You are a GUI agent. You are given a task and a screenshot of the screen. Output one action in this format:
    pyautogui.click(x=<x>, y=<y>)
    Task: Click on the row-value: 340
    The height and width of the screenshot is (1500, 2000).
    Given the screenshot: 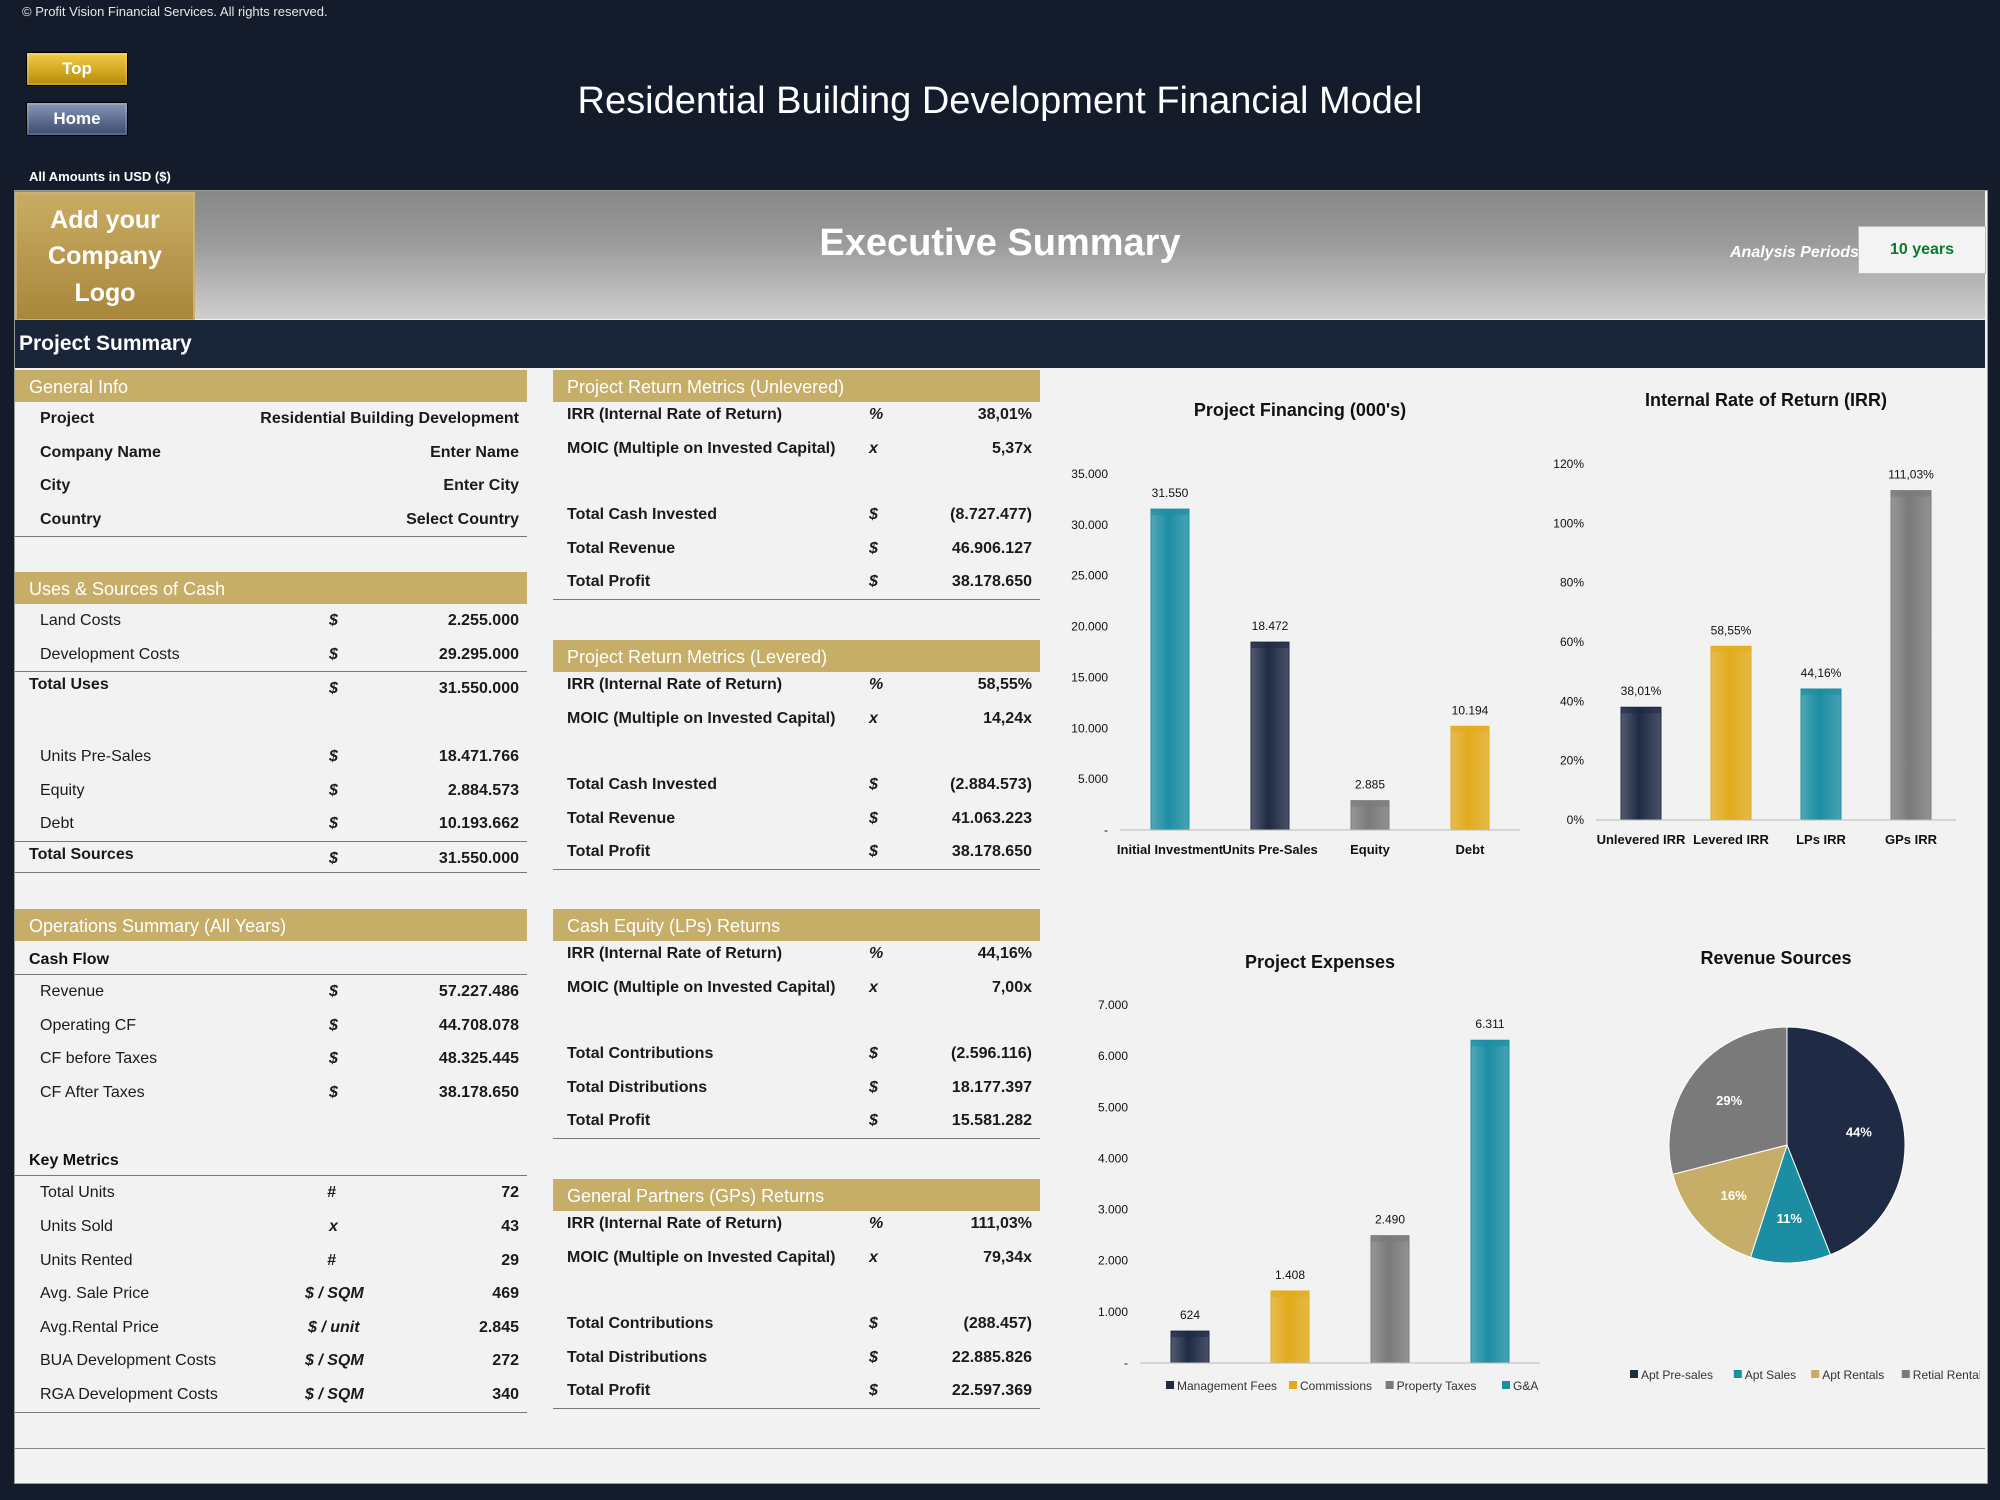 What is the action you would take?
    pyautogui.click(x=505, y=1394)
    